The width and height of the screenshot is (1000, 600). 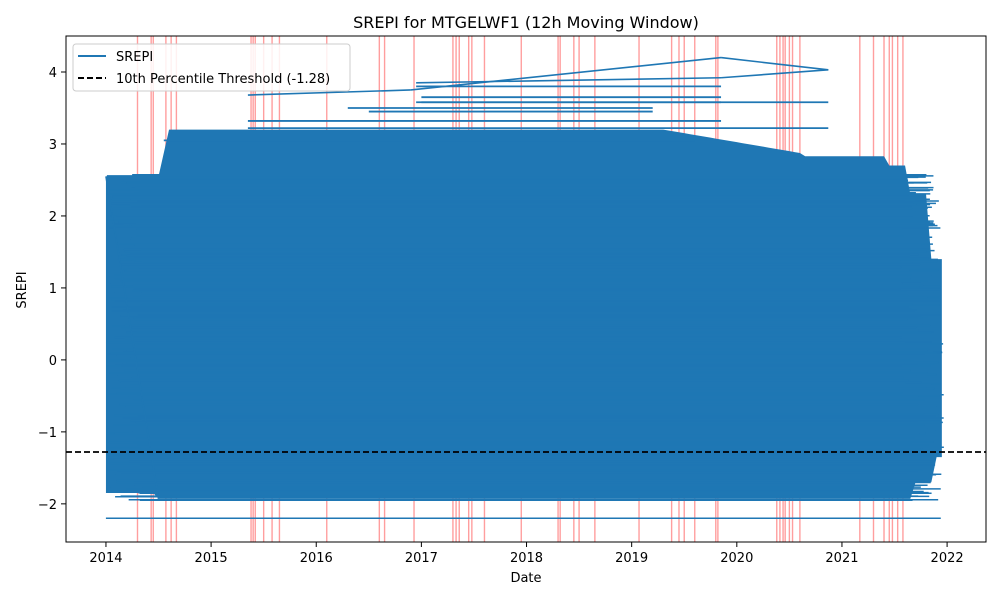 What do you see at coordinates (316, 558) in the screenshot?
I see `x-tick-label: 2016` at bounding box center [316, 558].